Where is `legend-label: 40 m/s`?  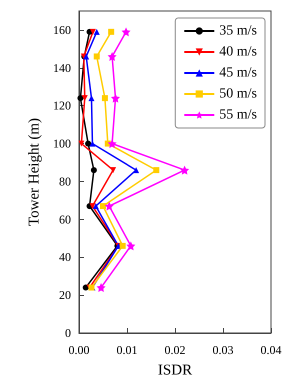
legend-label: 40 m/s is located at coordinates (238, 52).